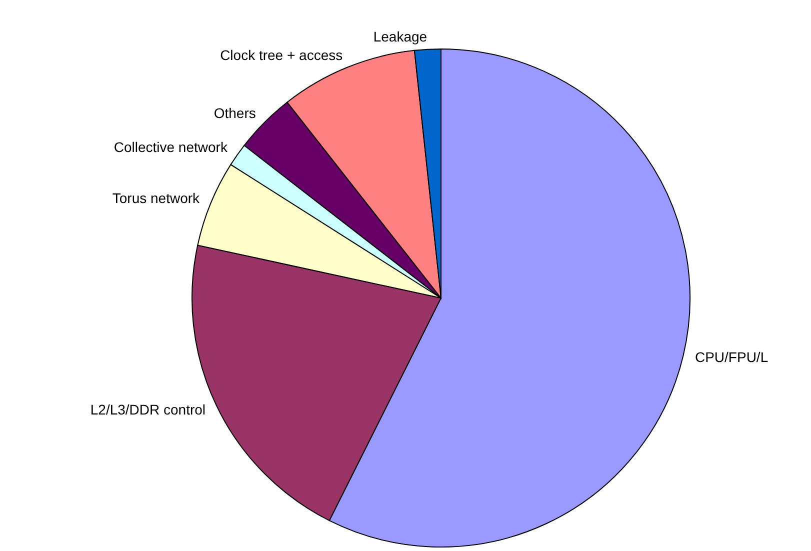 The image size is (811, 551). What do you see at coordinates (235, 113) in the screenshot?
I see `slice-label: Others` at bounding box center [235, 113].